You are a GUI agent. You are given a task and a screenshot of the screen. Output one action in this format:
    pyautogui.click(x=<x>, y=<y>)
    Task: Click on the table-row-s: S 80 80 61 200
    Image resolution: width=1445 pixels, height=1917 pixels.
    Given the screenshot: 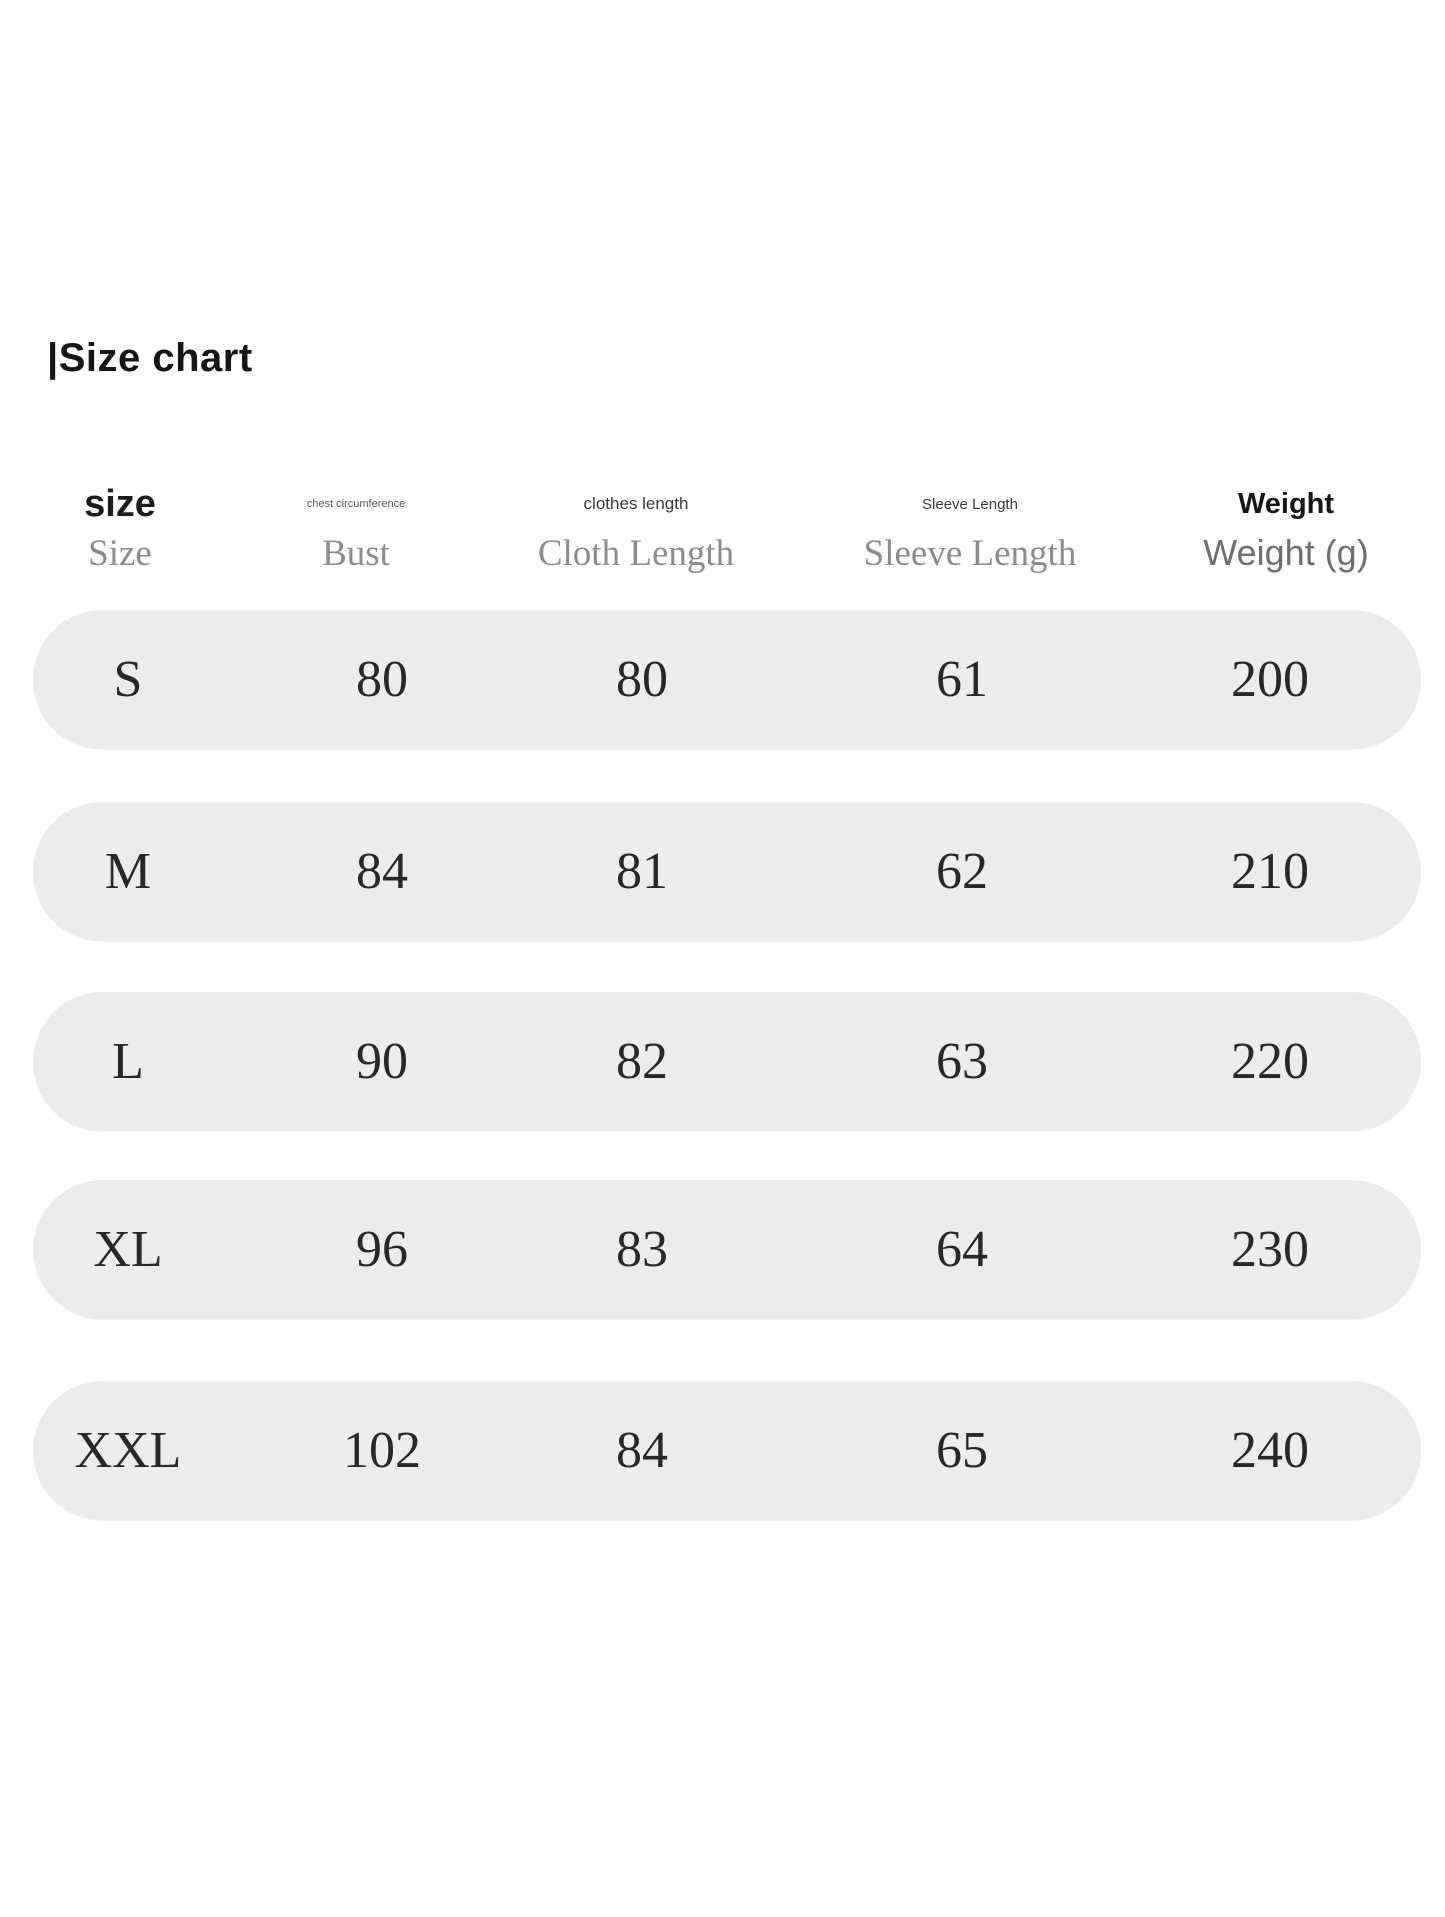 What is the action you would take?
    pyautogui.click(x=727, y=679)
    